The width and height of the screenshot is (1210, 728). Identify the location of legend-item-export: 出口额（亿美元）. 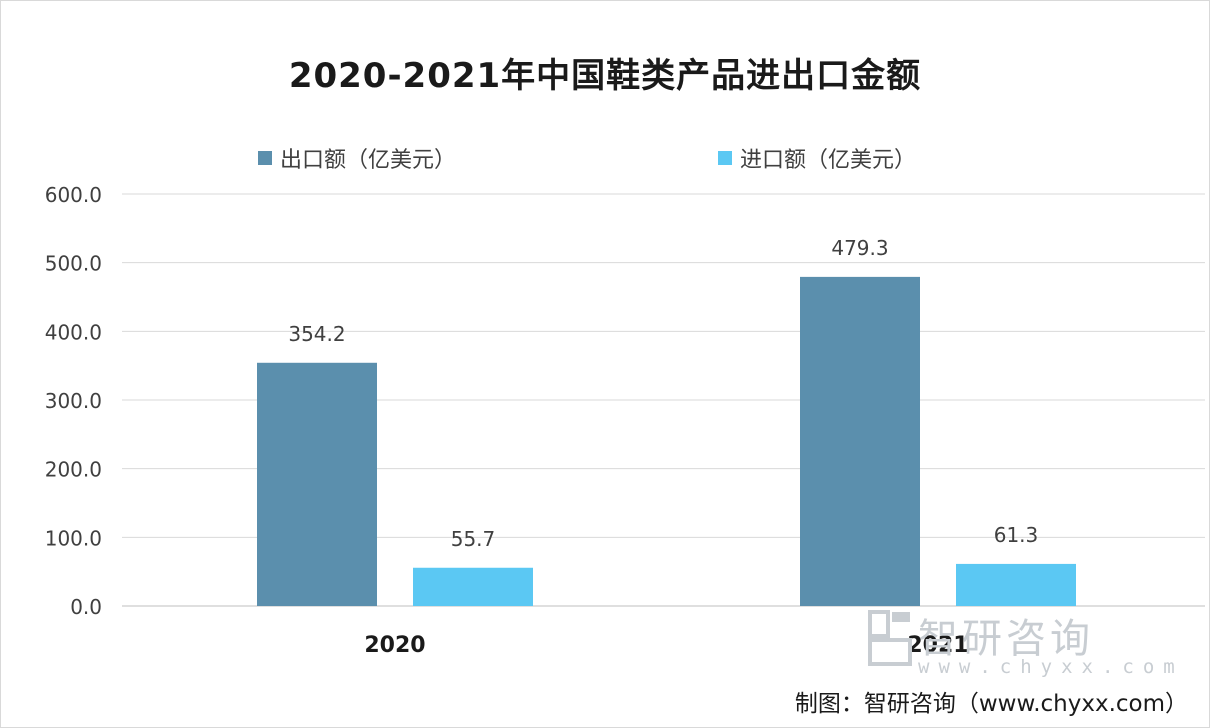
(357, 158).